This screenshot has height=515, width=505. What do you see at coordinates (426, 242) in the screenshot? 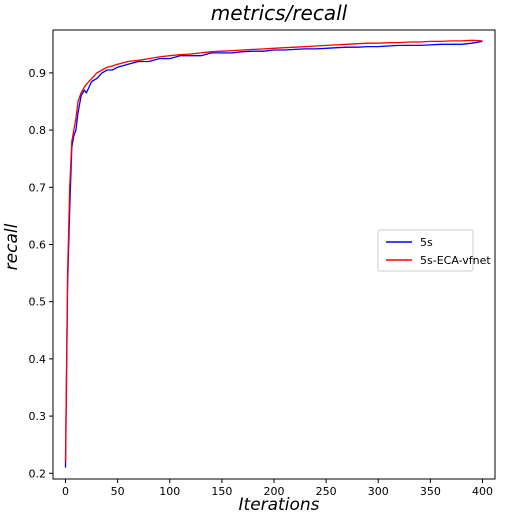
I see `legend-label-5s: 5s` at bounding box center [426, 242].